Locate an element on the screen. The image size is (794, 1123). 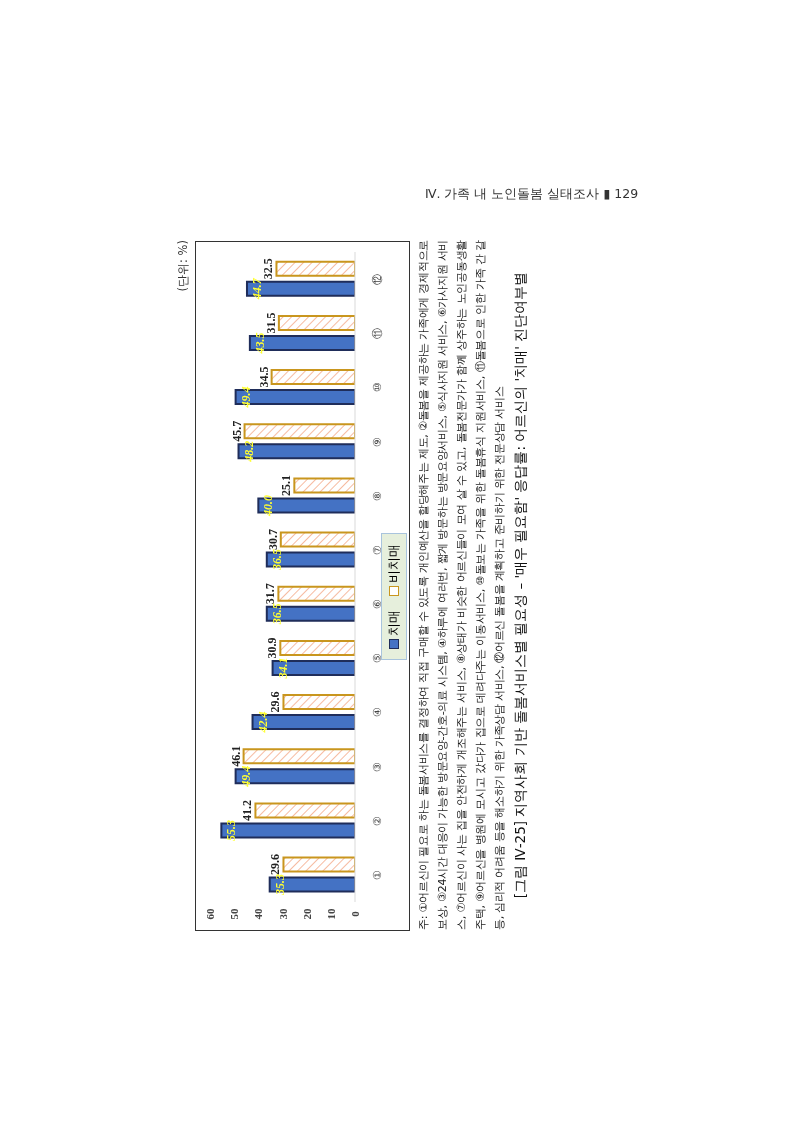
text: Ⅳ. 가족 내 노인돌봄 실태조사 ▮ 129 is located at coordinates (532, 194).